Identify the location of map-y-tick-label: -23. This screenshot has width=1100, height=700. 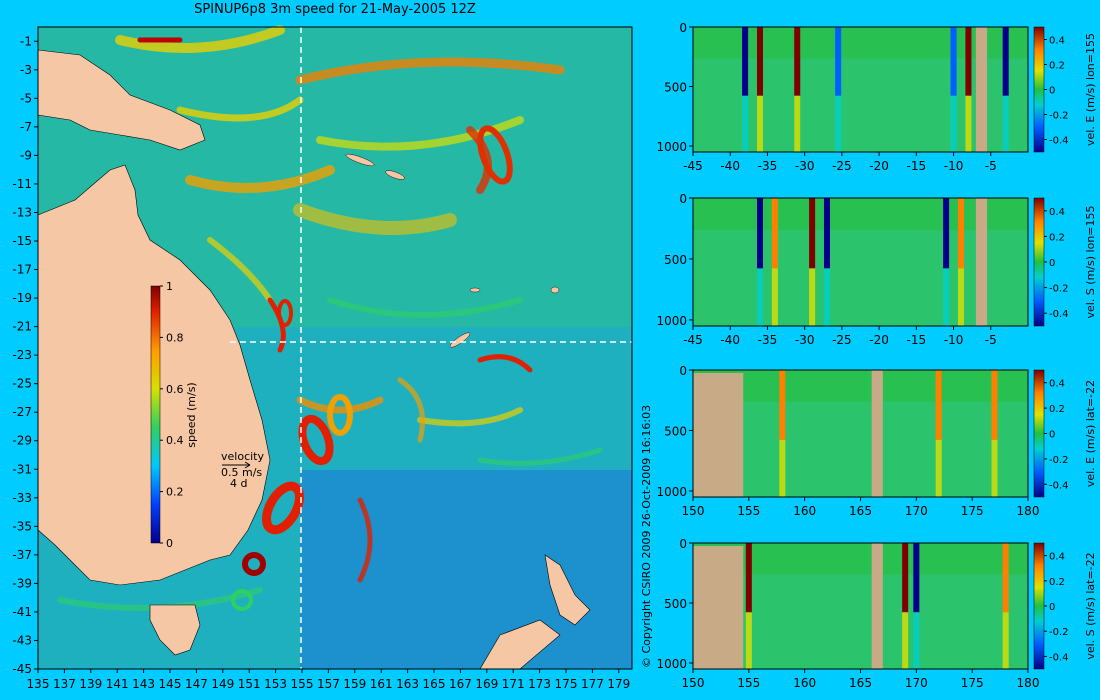
(22, 355).